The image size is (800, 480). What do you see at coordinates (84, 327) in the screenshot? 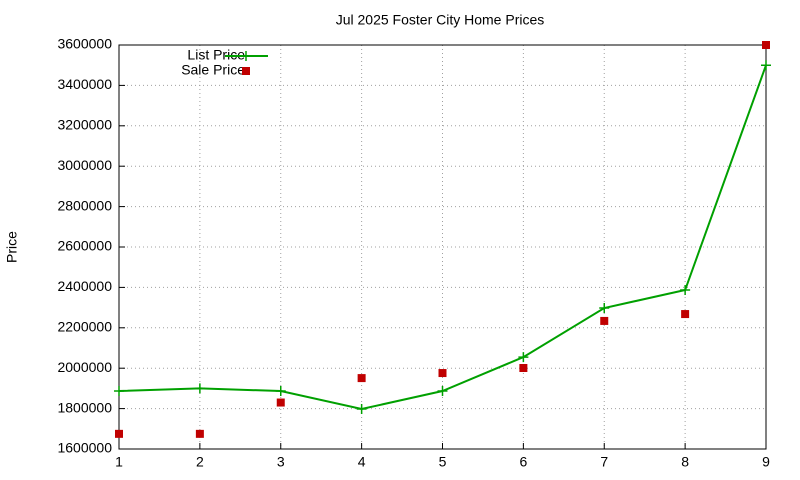
I see `y-tick-label: 2200000` at bounding box center [84, 327].